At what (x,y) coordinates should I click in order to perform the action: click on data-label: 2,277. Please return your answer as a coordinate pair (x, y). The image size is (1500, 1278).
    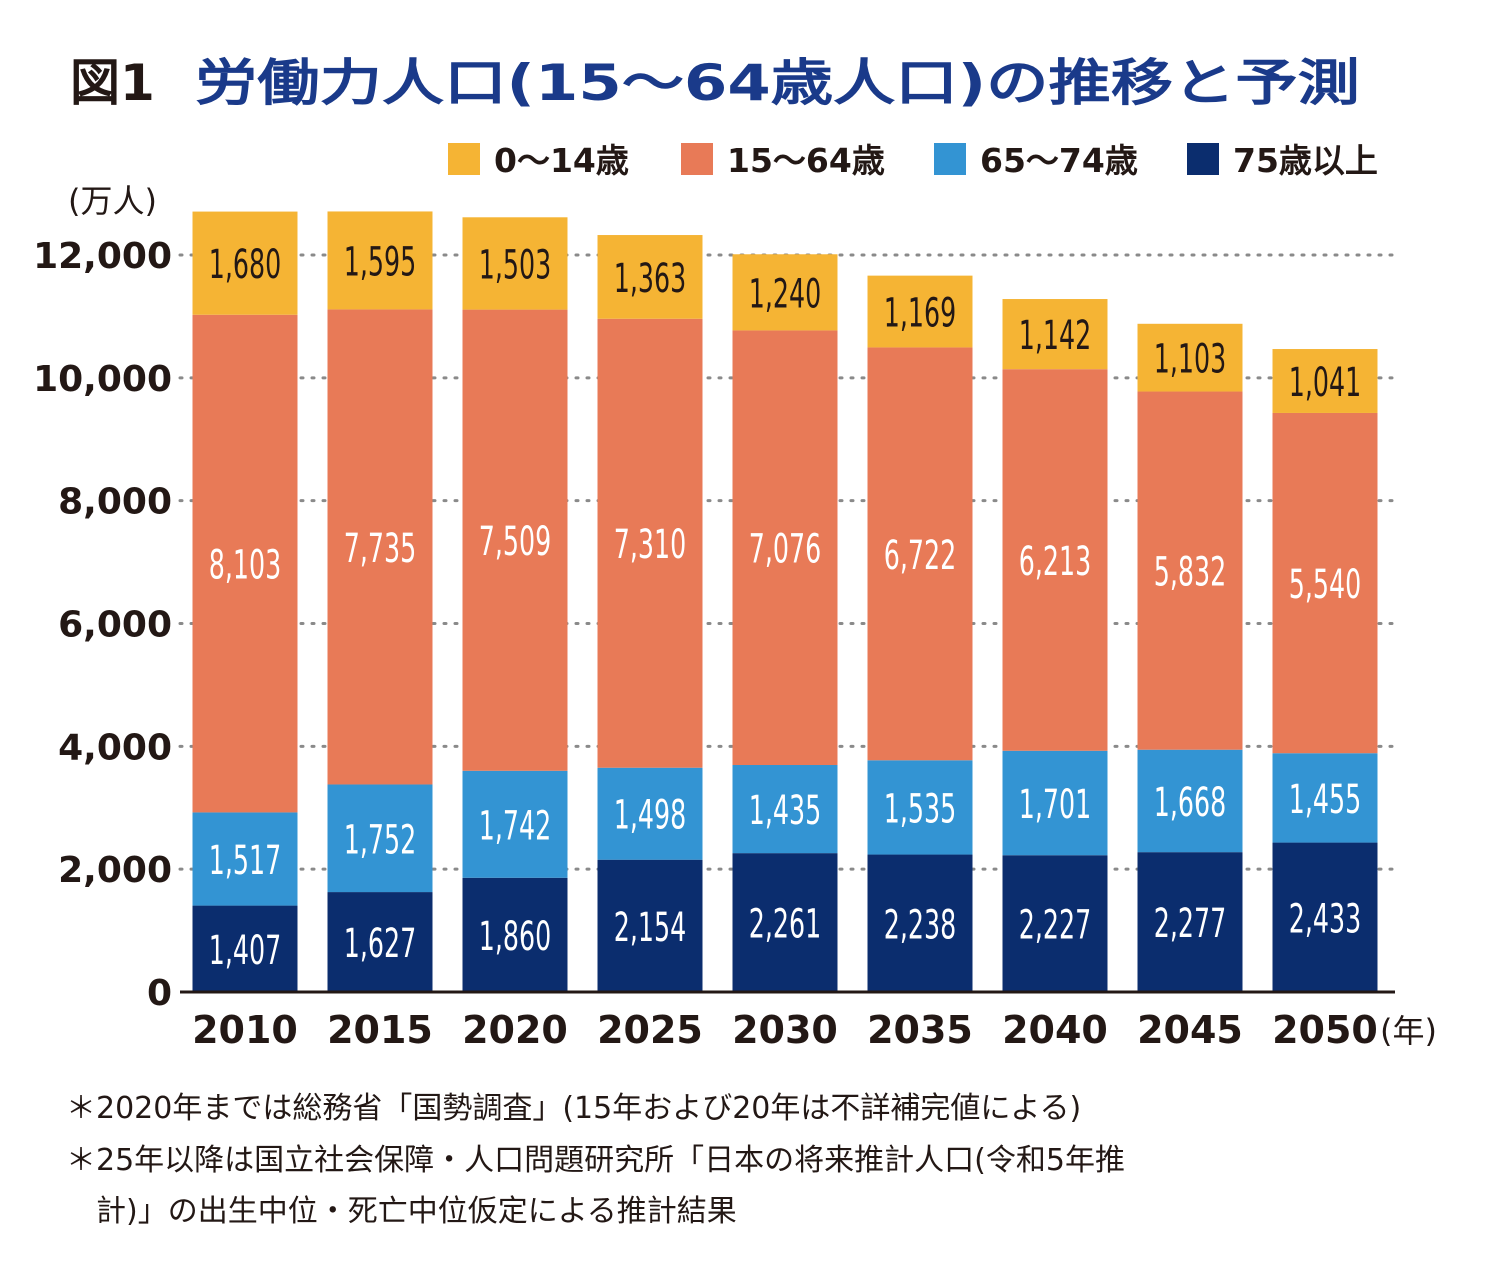
    Looking at the image, I should click on (1190, 924).